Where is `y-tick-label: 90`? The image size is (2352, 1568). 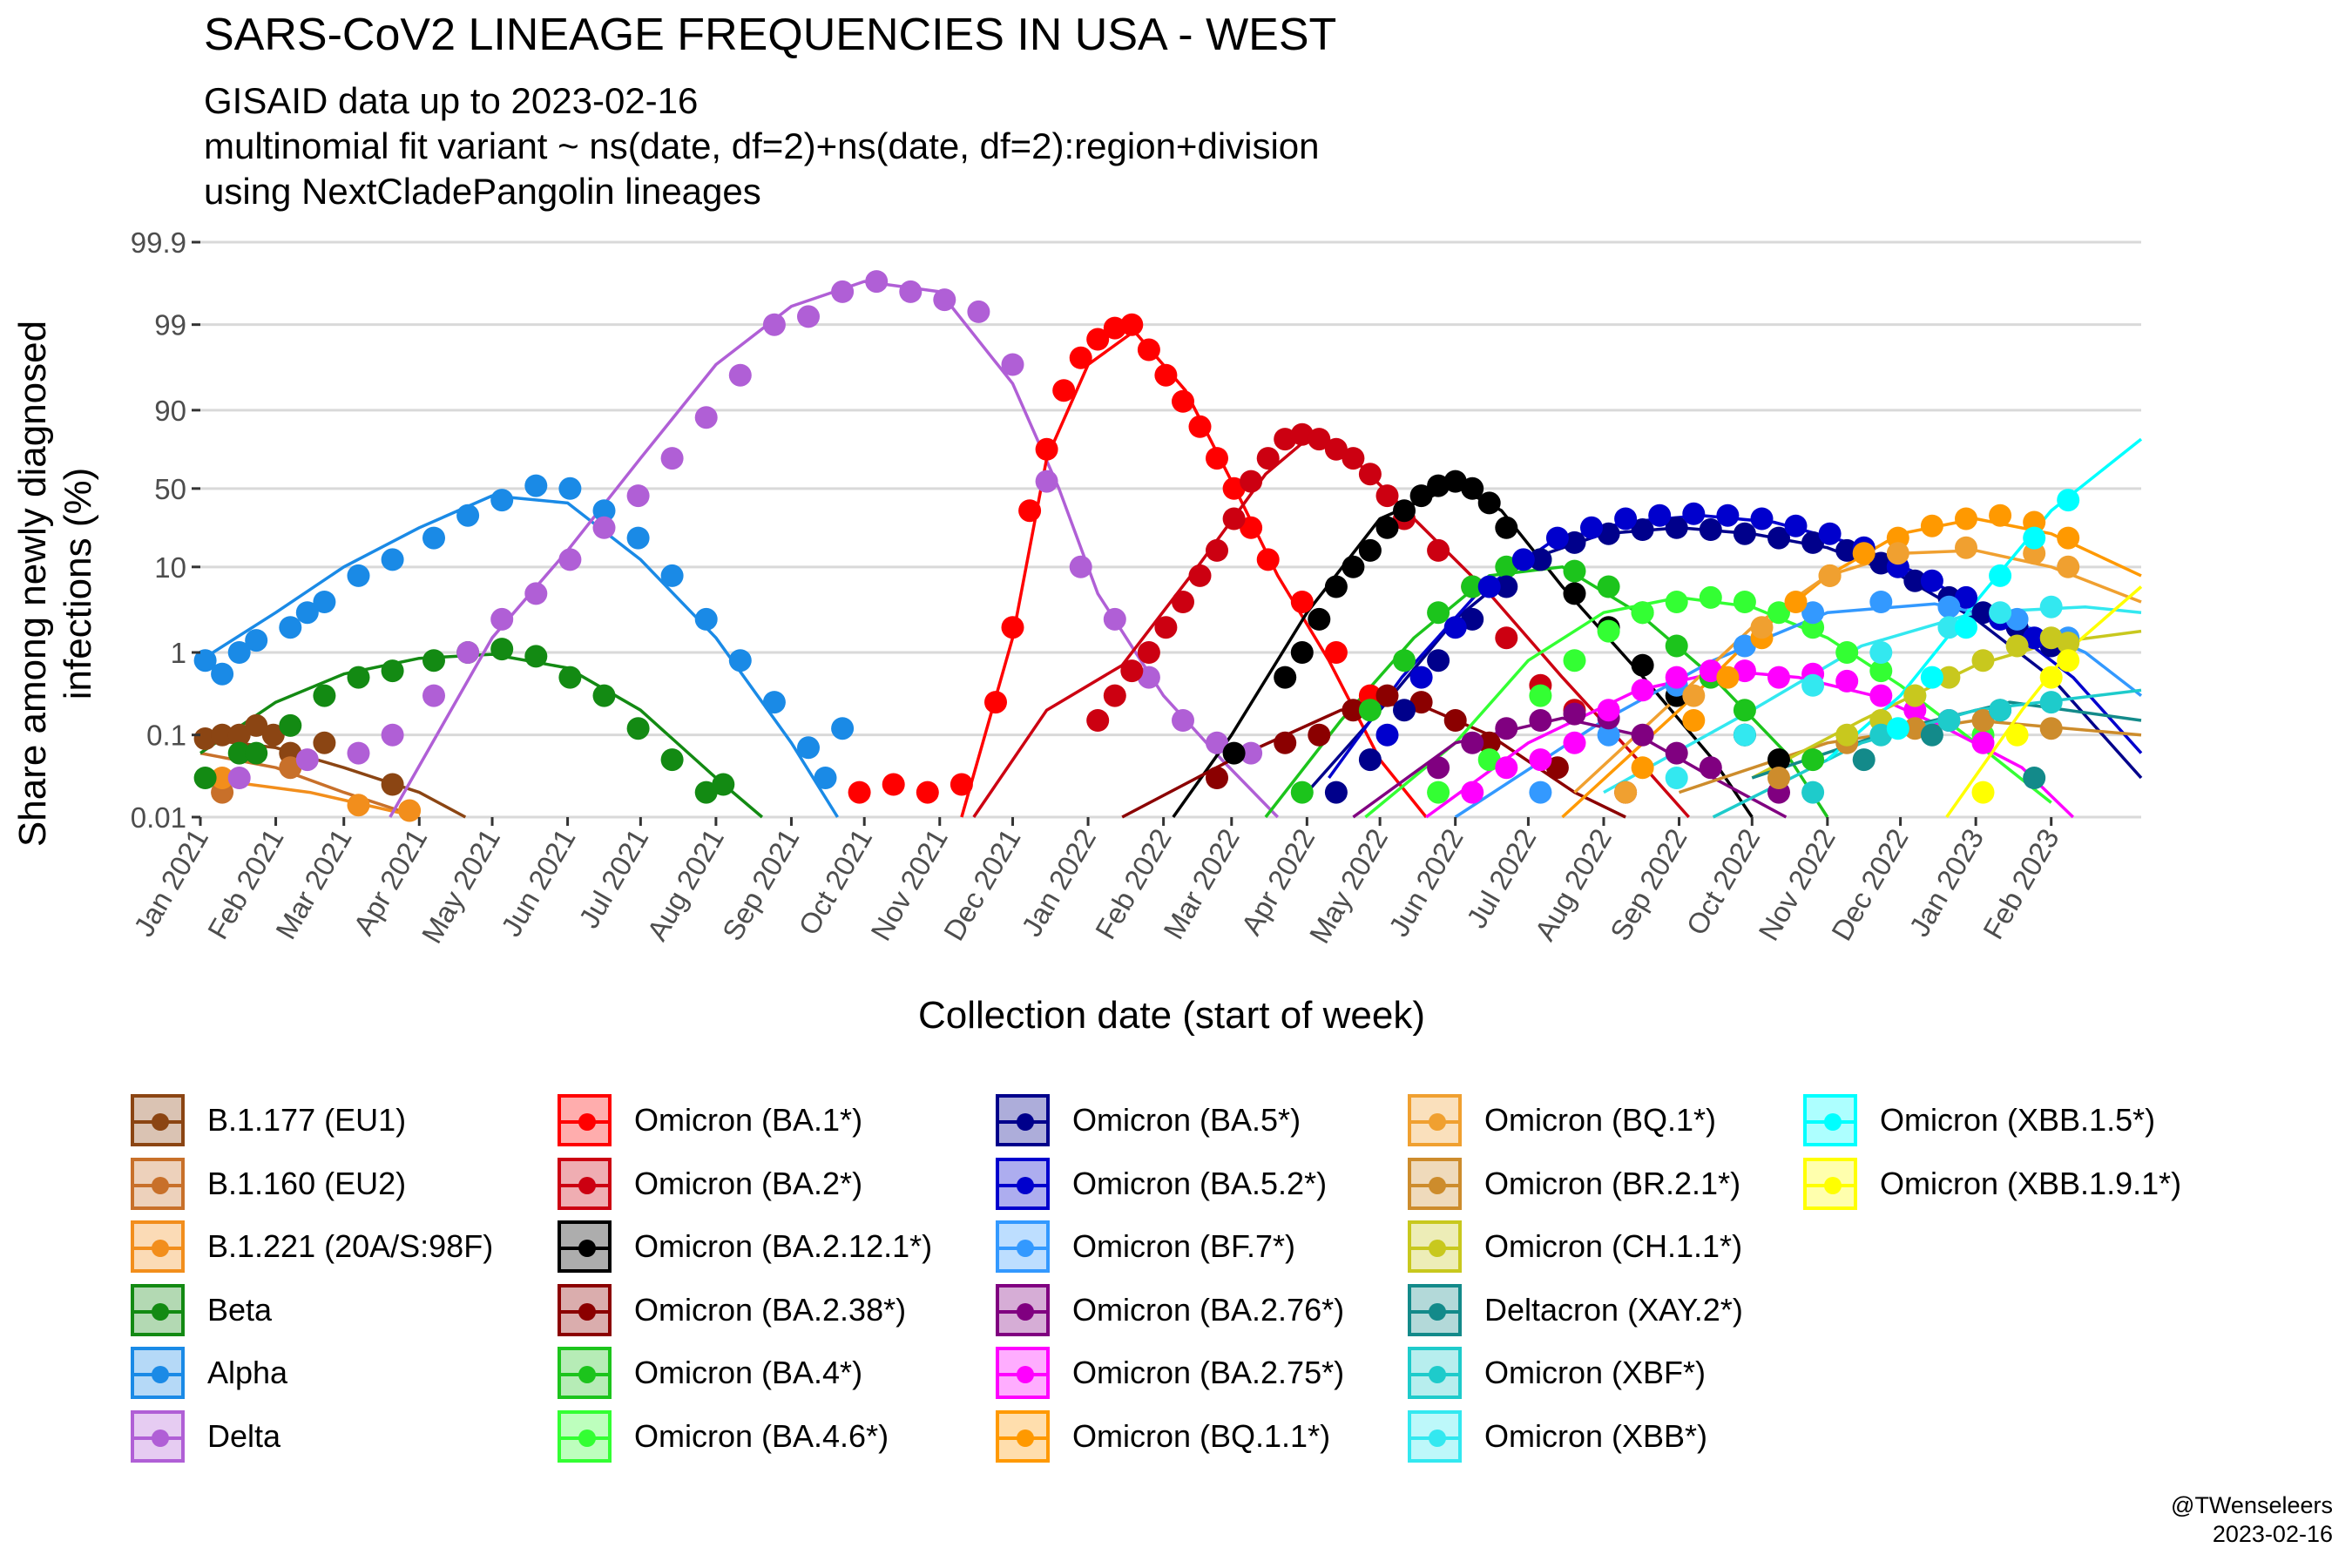 y-tick-label: 90 is located at coordinates (170, 411).